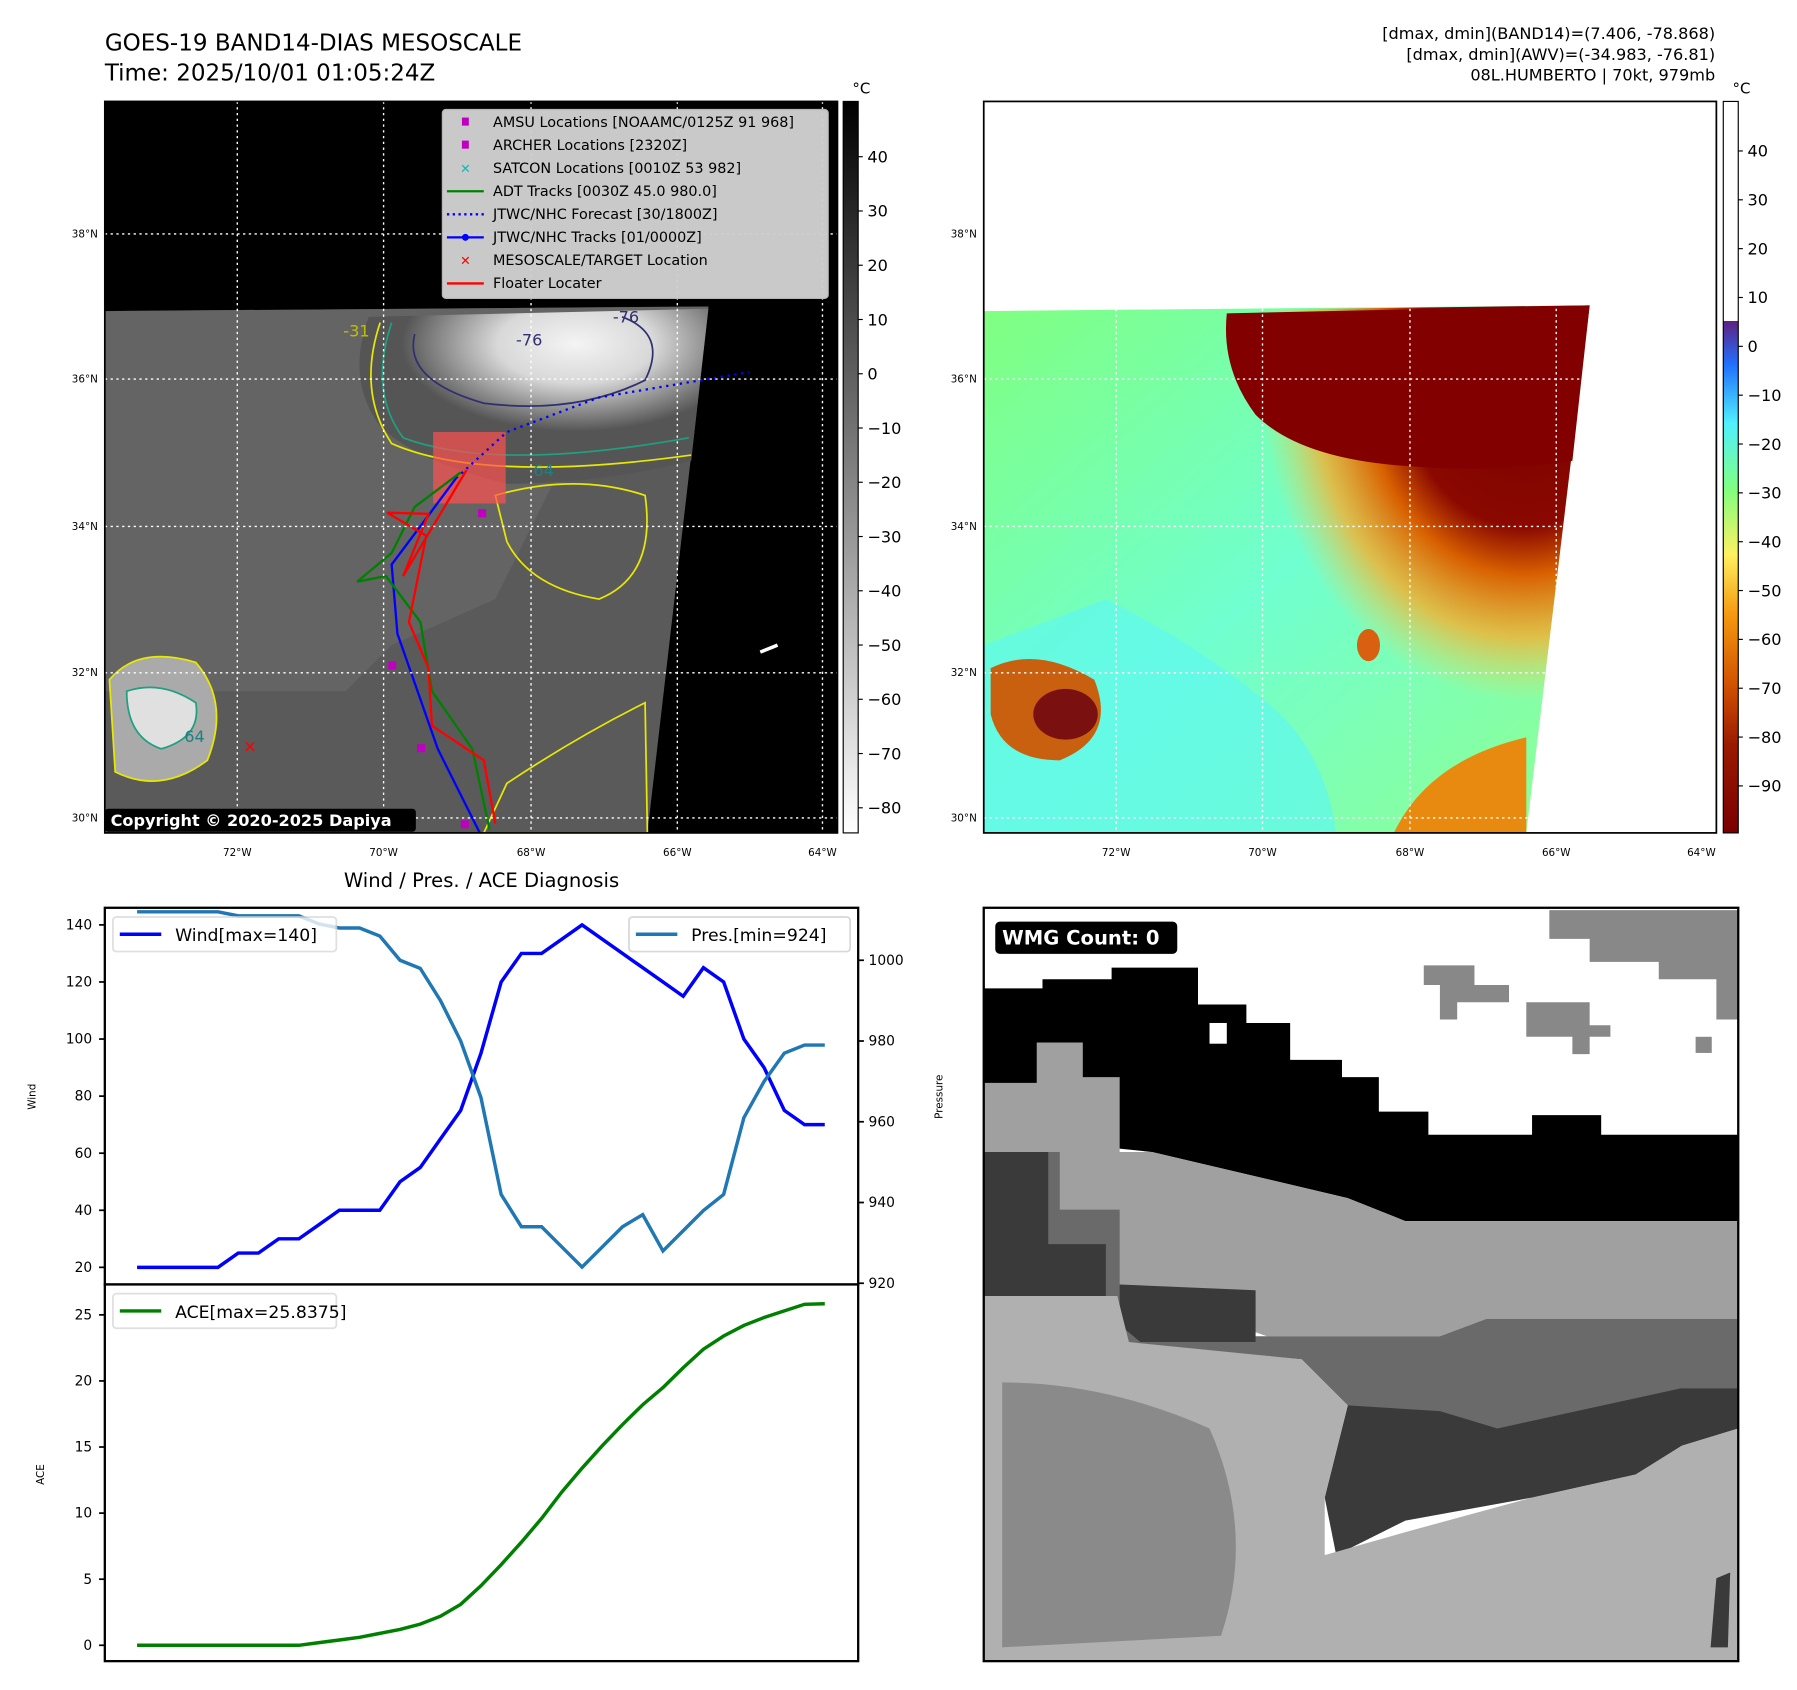 The width and height of the screenshot is (1797, 1690). What do you see at coordinates (1548, 33) in the screenshot?
I see `band14-range: [dmax, dmin](BAND14)=(7.406, -78.868)` at bounding box center [1548, 33].